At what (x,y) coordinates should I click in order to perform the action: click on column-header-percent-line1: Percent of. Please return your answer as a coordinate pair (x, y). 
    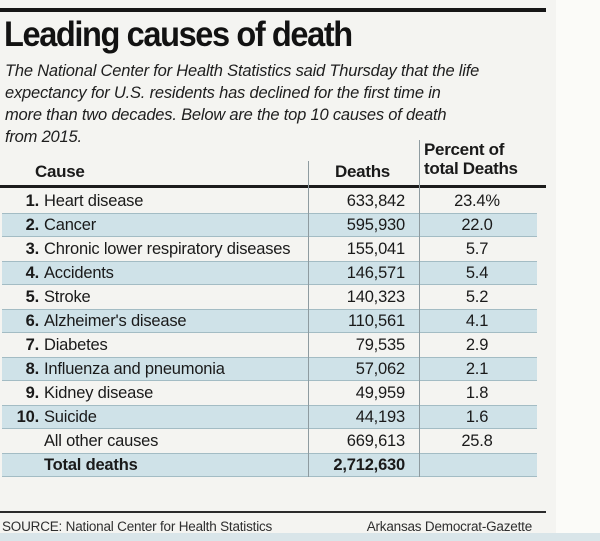
    Looking at the image, I should click on (464, 149).